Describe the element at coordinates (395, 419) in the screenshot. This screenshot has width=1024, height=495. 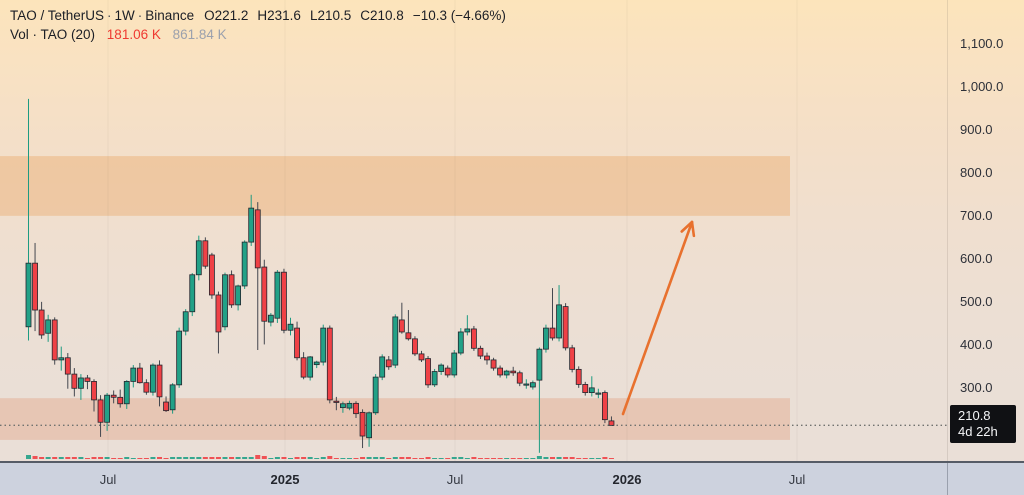
I see `demand-zone` at that location.